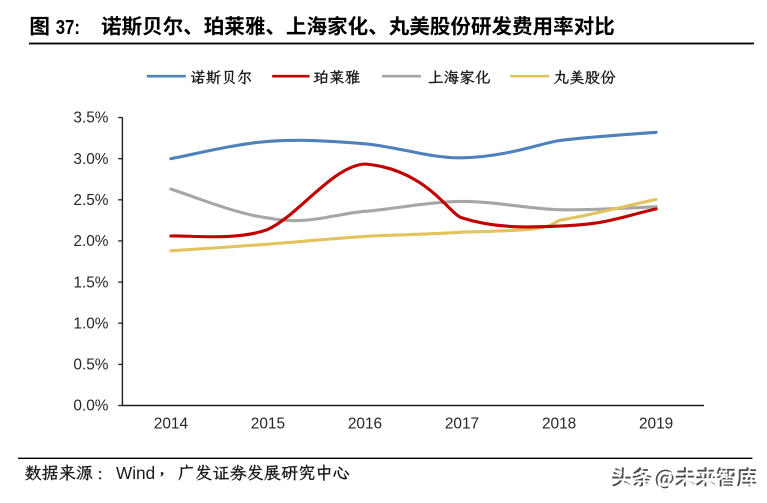 This screenshot has width=767, height=503. What do you see at coordinates (135, 473) in the screenshot?
I see `svg-text: Wind` at bounding box center [135, 473].